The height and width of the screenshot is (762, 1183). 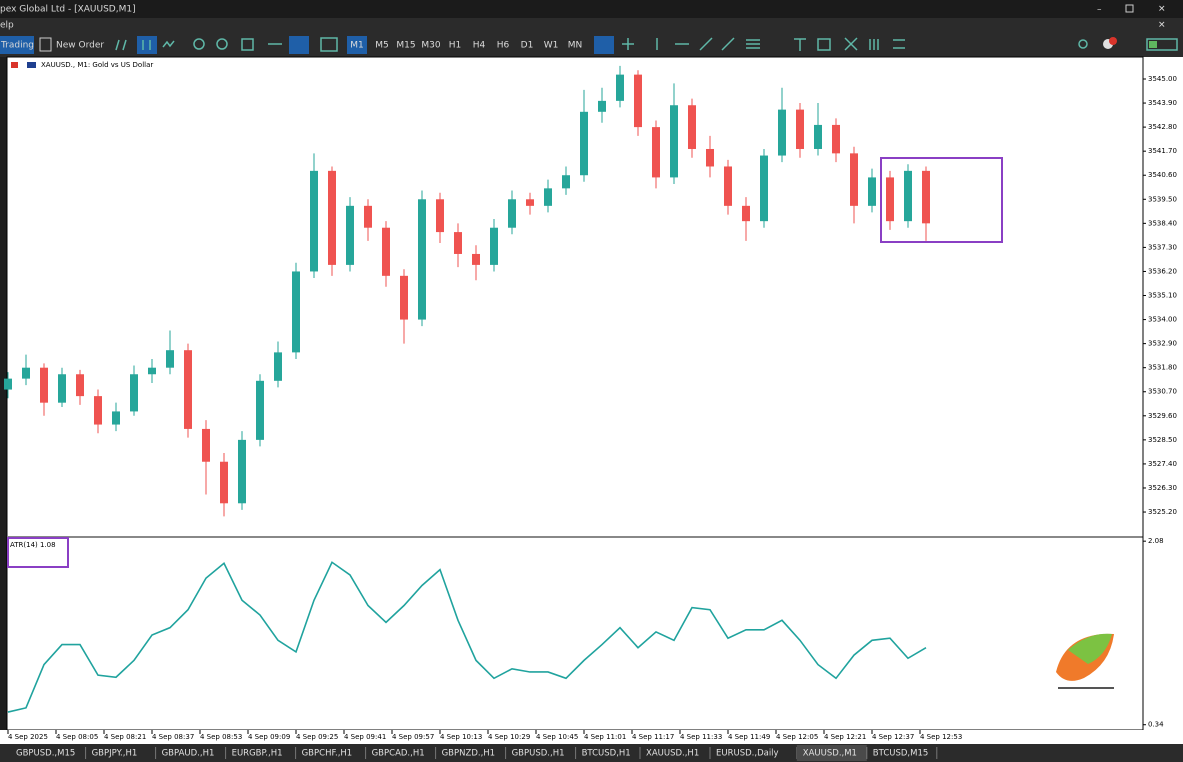 I want to click on y-tick-label: 2.08, so click(x=1156, y=541).